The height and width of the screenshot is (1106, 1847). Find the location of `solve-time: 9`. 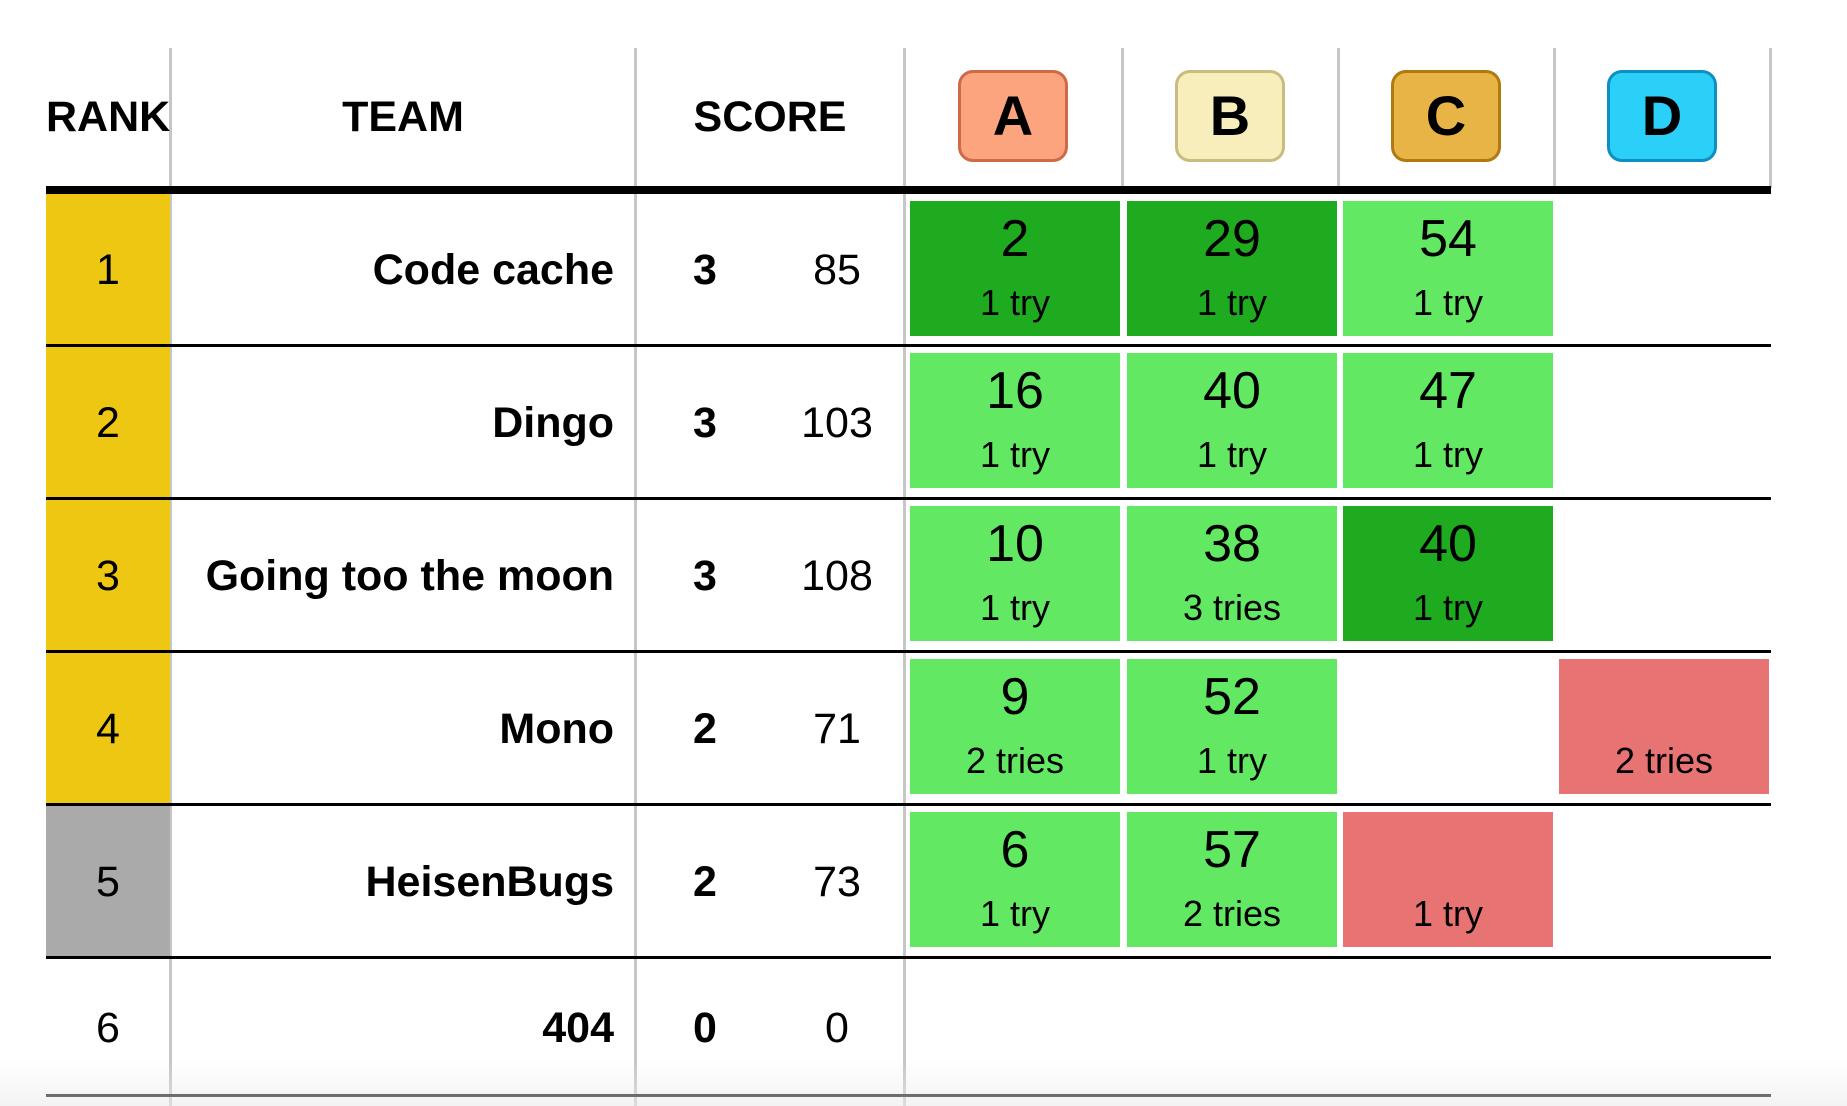

solve-time: 9 is located at coordinates (1015, 697).